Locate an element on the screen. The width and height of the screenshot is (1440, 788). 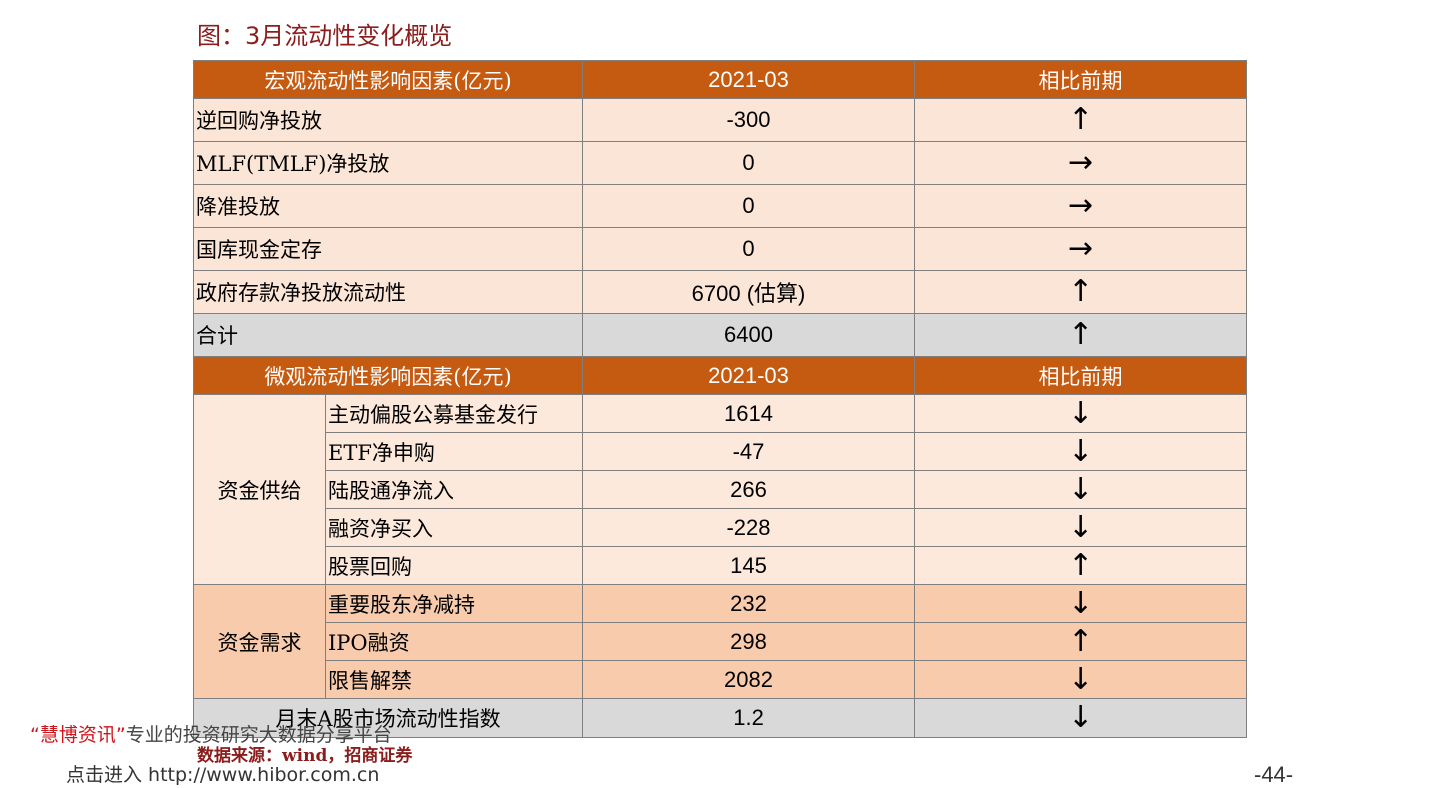
row-label: ETF净申购 is located at coordinates (454, 451).